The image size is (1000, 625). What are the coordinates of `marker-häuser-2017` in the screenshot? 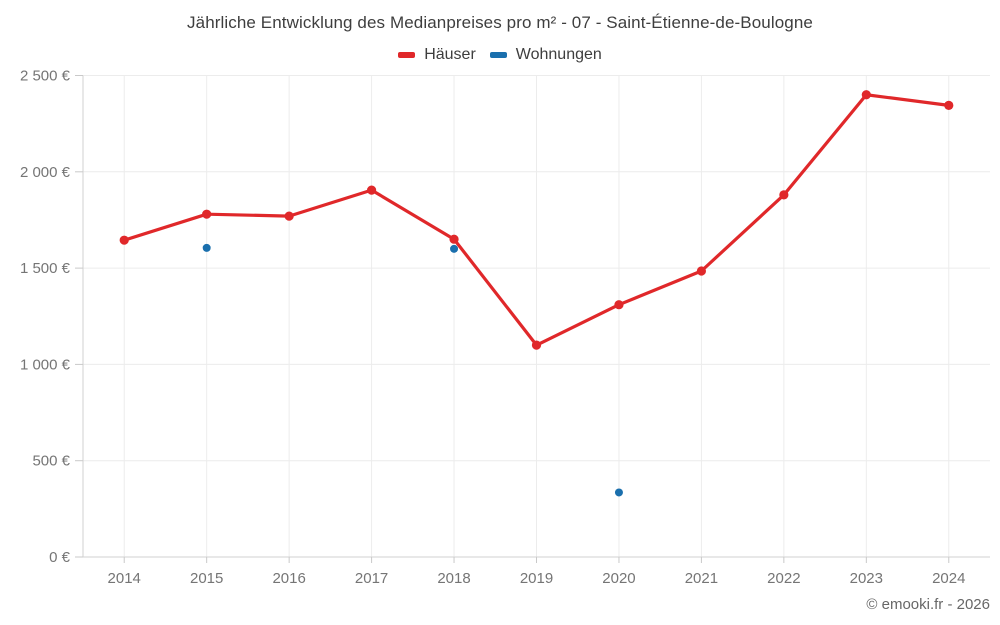 It's located at (371, 190).